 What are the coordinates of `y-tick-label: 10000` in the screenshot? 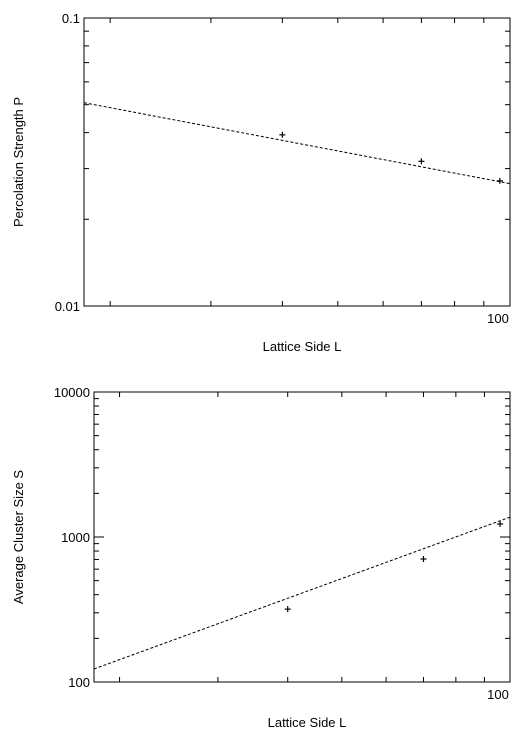 It's located at (72, 392).